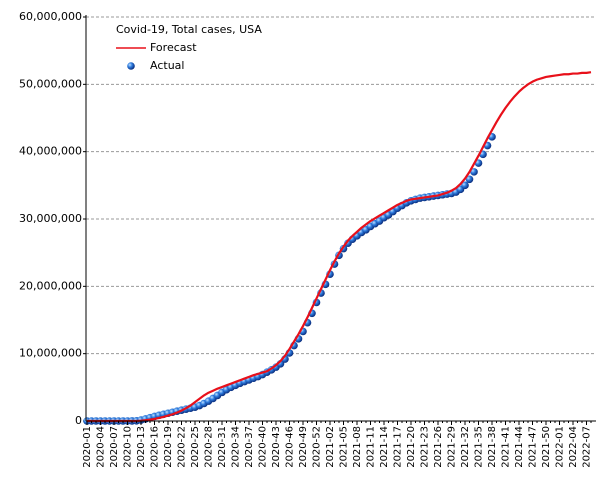 Image resolution: width=605 pixels, height=480 pixels. I want to click on y-tick-label: 0, so click(78, 420).